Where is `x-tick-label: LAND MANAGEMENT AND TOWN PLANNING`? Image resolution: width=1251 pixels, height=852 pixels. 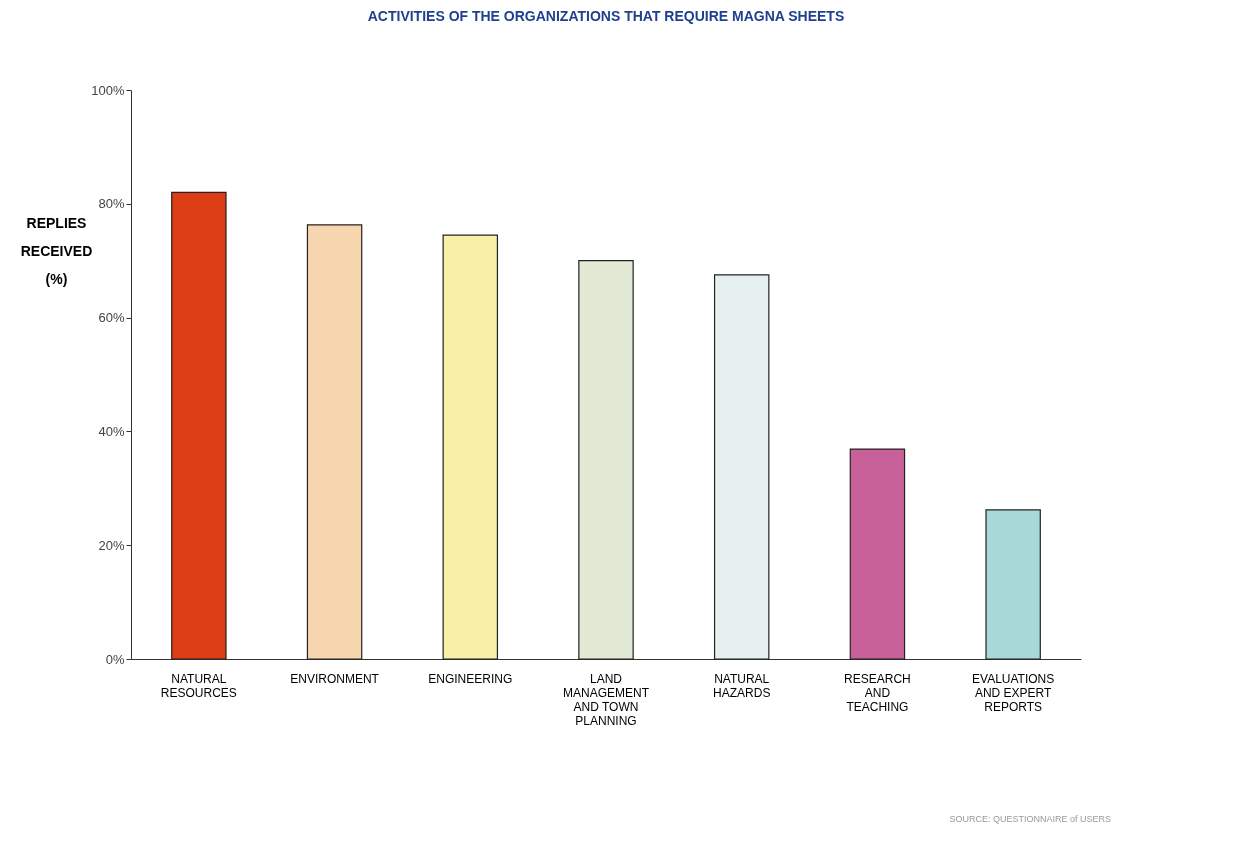
x-tick-label: LAND MANAGEMENT AND TOWN PLANNING is located at coordinates (606, 699).